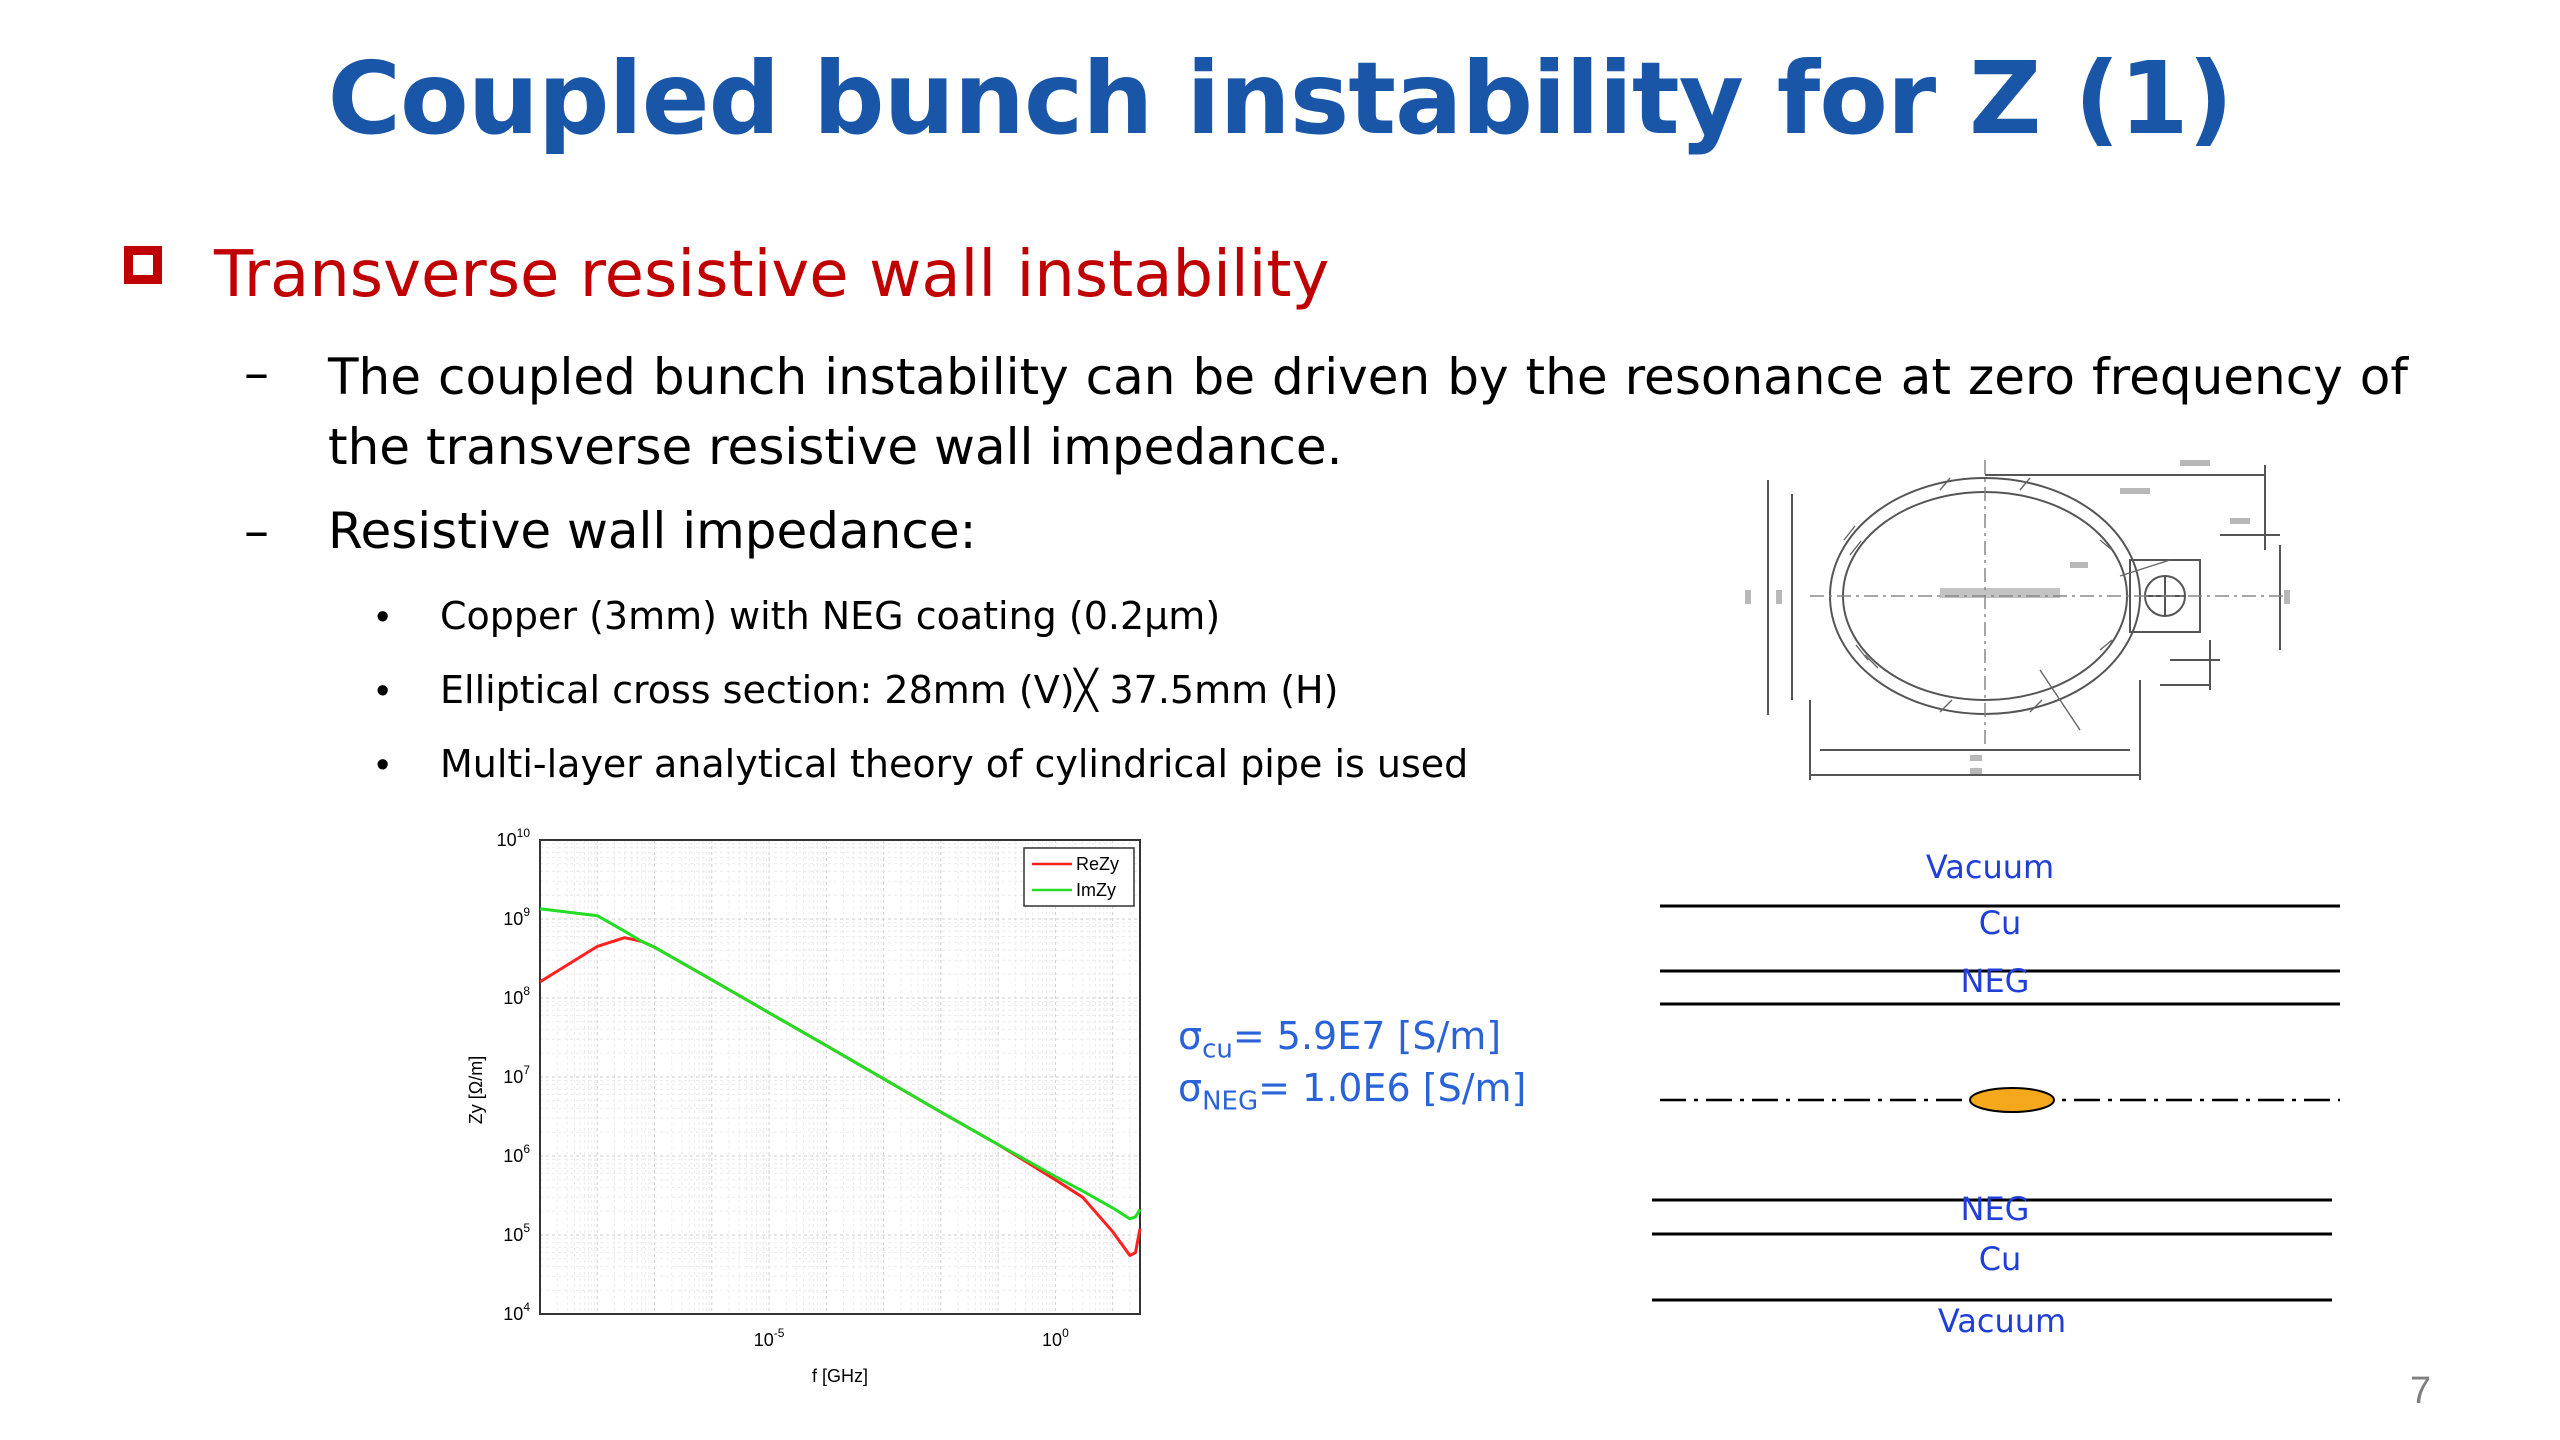 This screenshot has width=2560, height=1440. I want to click on section-heading: Transverse resistive wall instability, so click(772, 275).